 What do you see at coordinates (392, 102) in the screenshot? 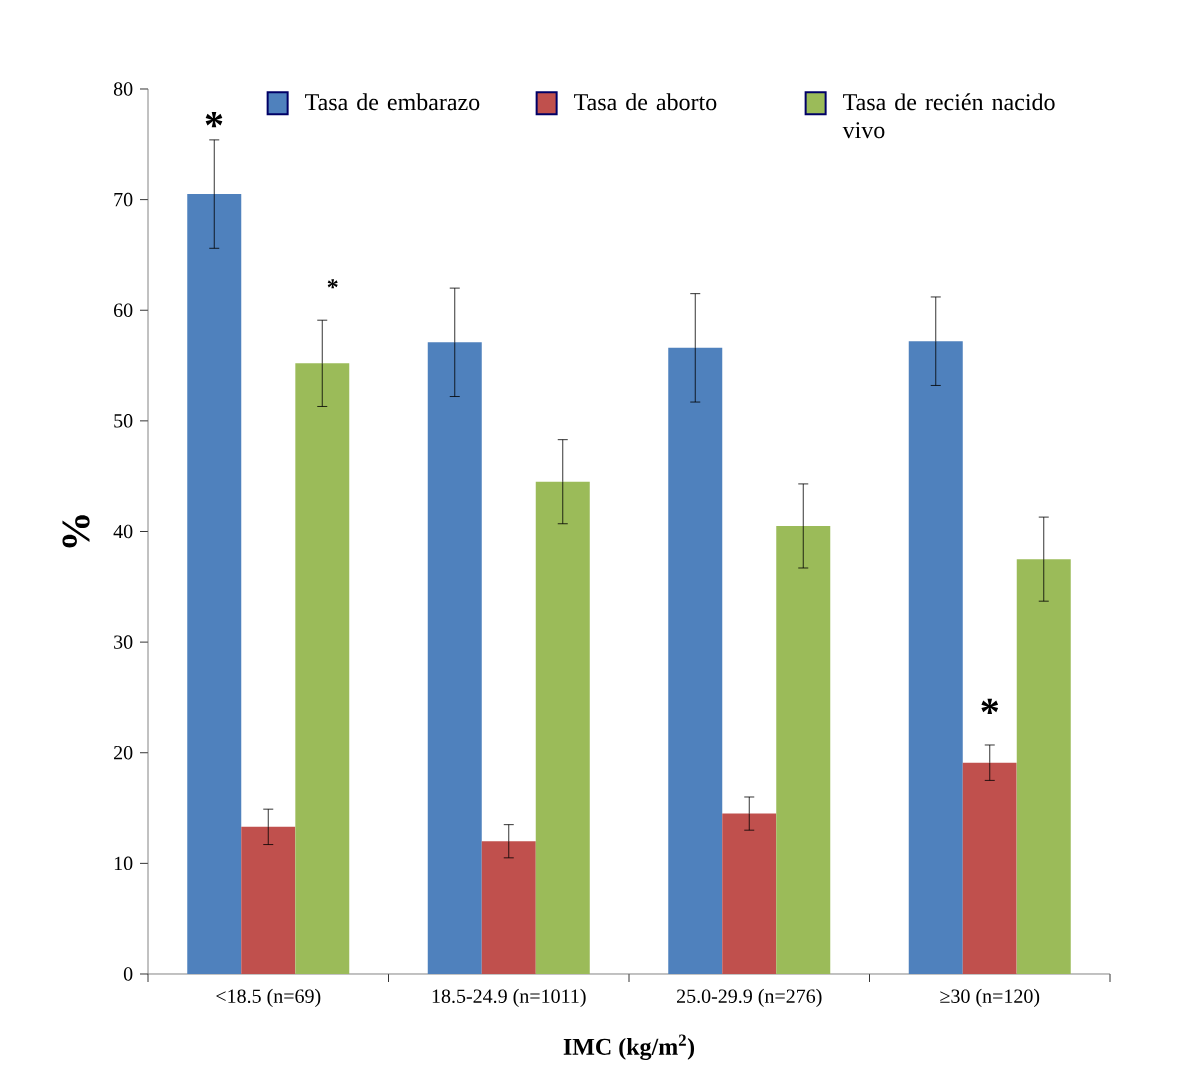
I see `legend-label: Tasa de embarazo` at bounding box center [392, 102].